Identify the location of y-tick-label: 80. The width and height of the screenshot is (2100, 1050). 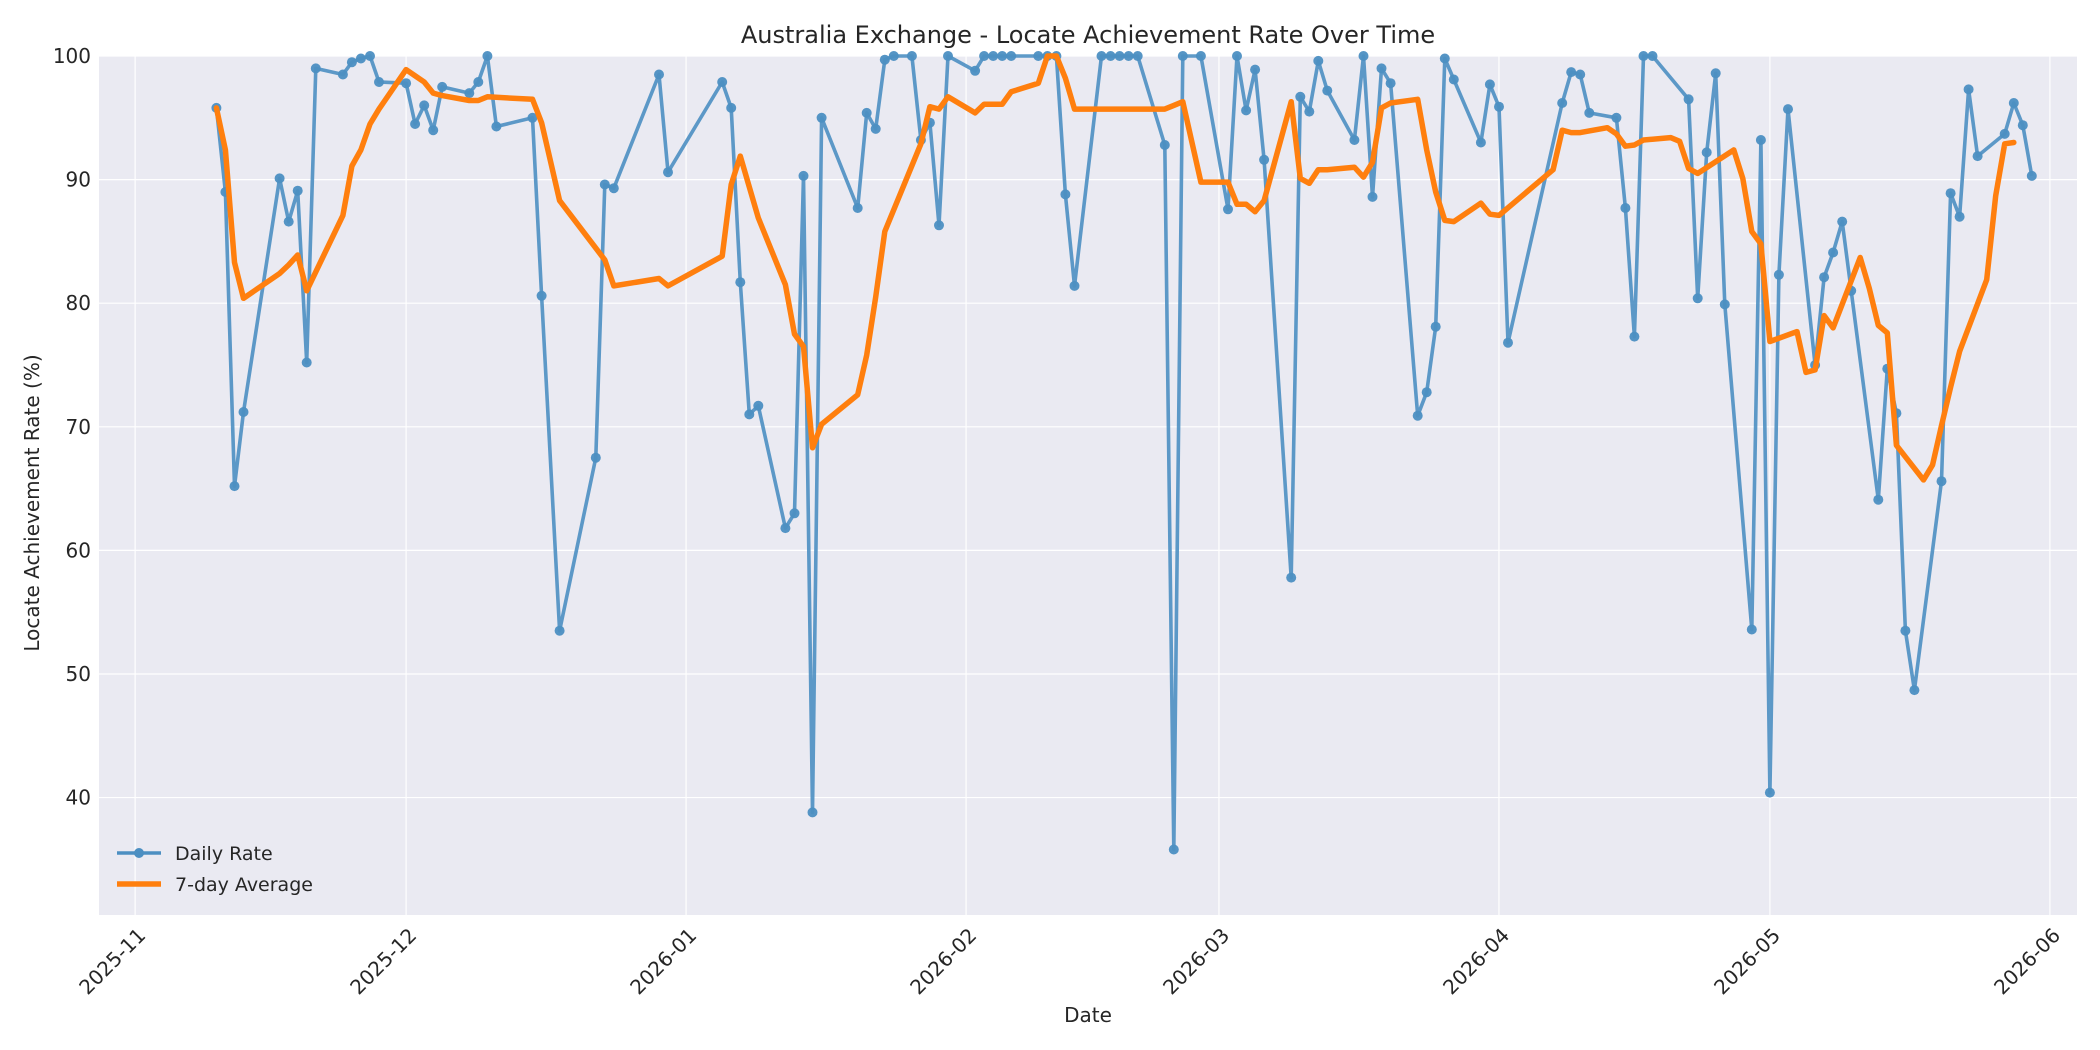
(78, 303).